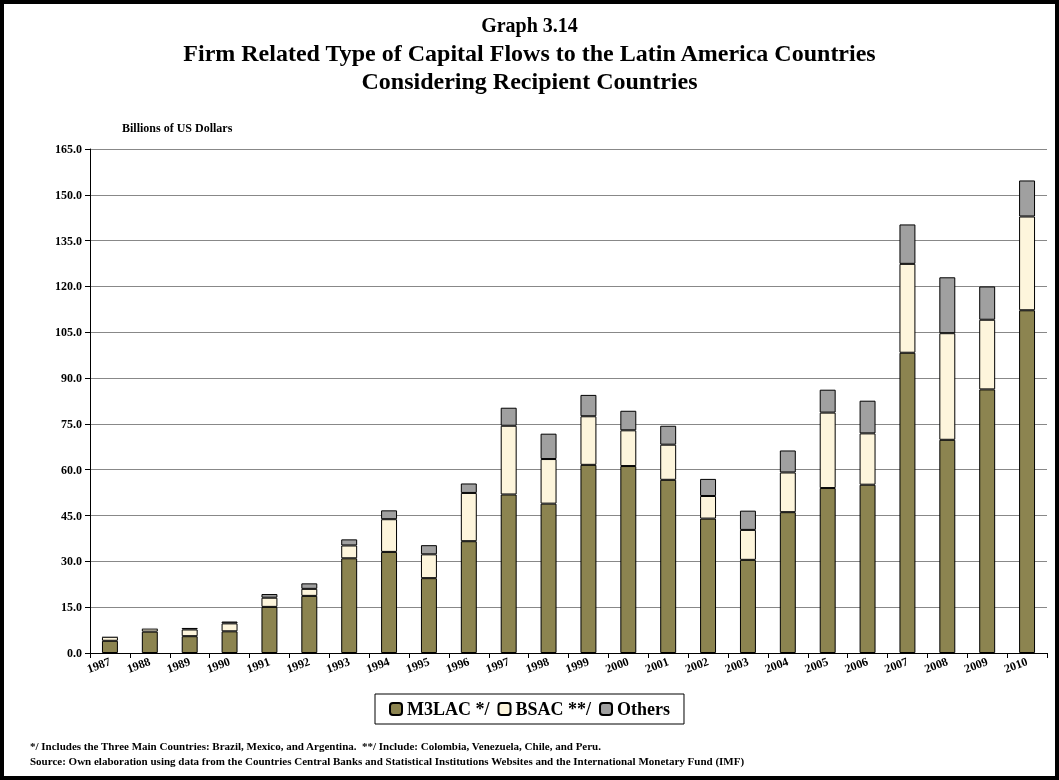 This screenshot has width=1059, height=780. What do you see at coordinates (138, 665) in the screenshot?
I see `x-tick-label: 1988` at bounding box center [138, 665].